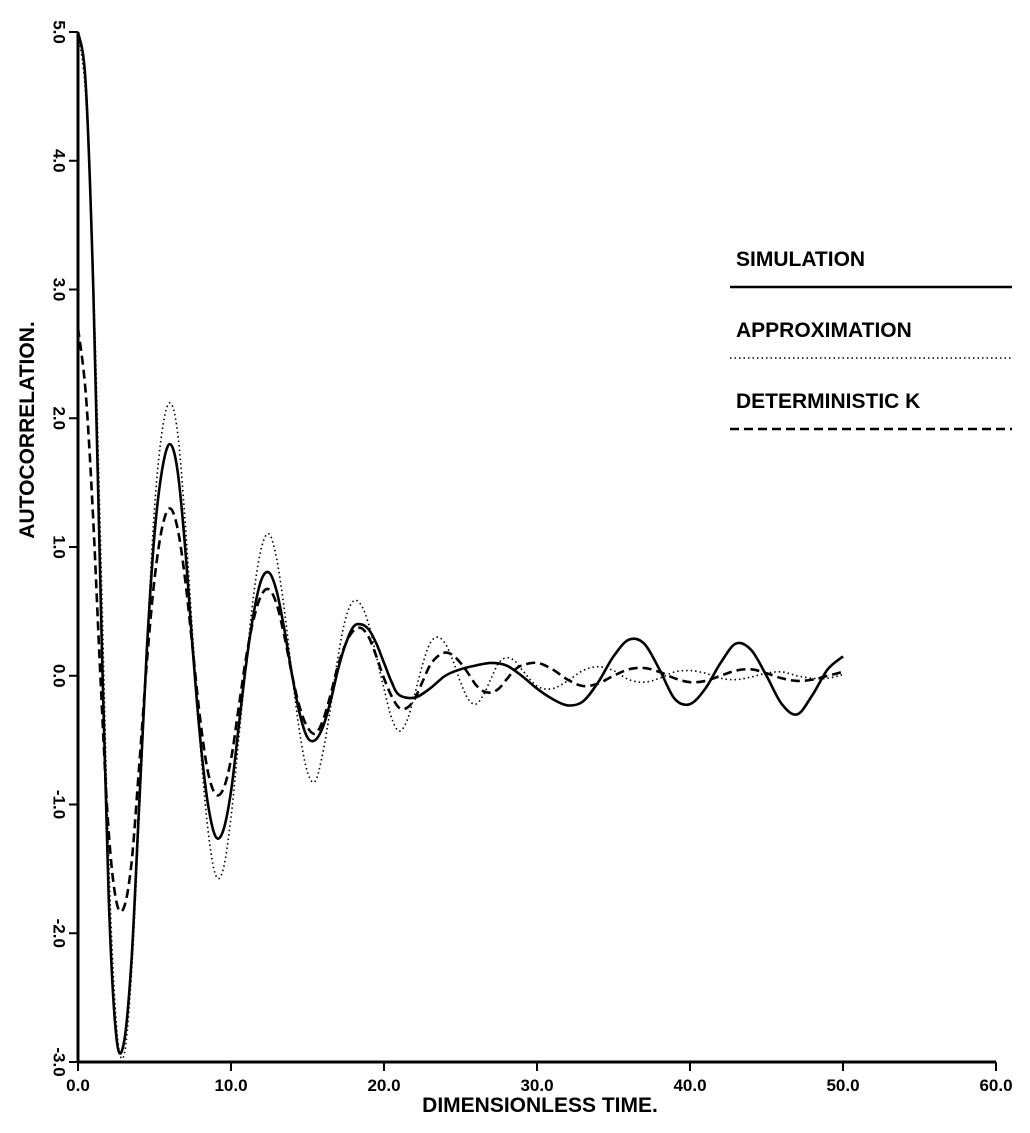  I want to click on x-tick-label: 60.0, so click(995, 1085).